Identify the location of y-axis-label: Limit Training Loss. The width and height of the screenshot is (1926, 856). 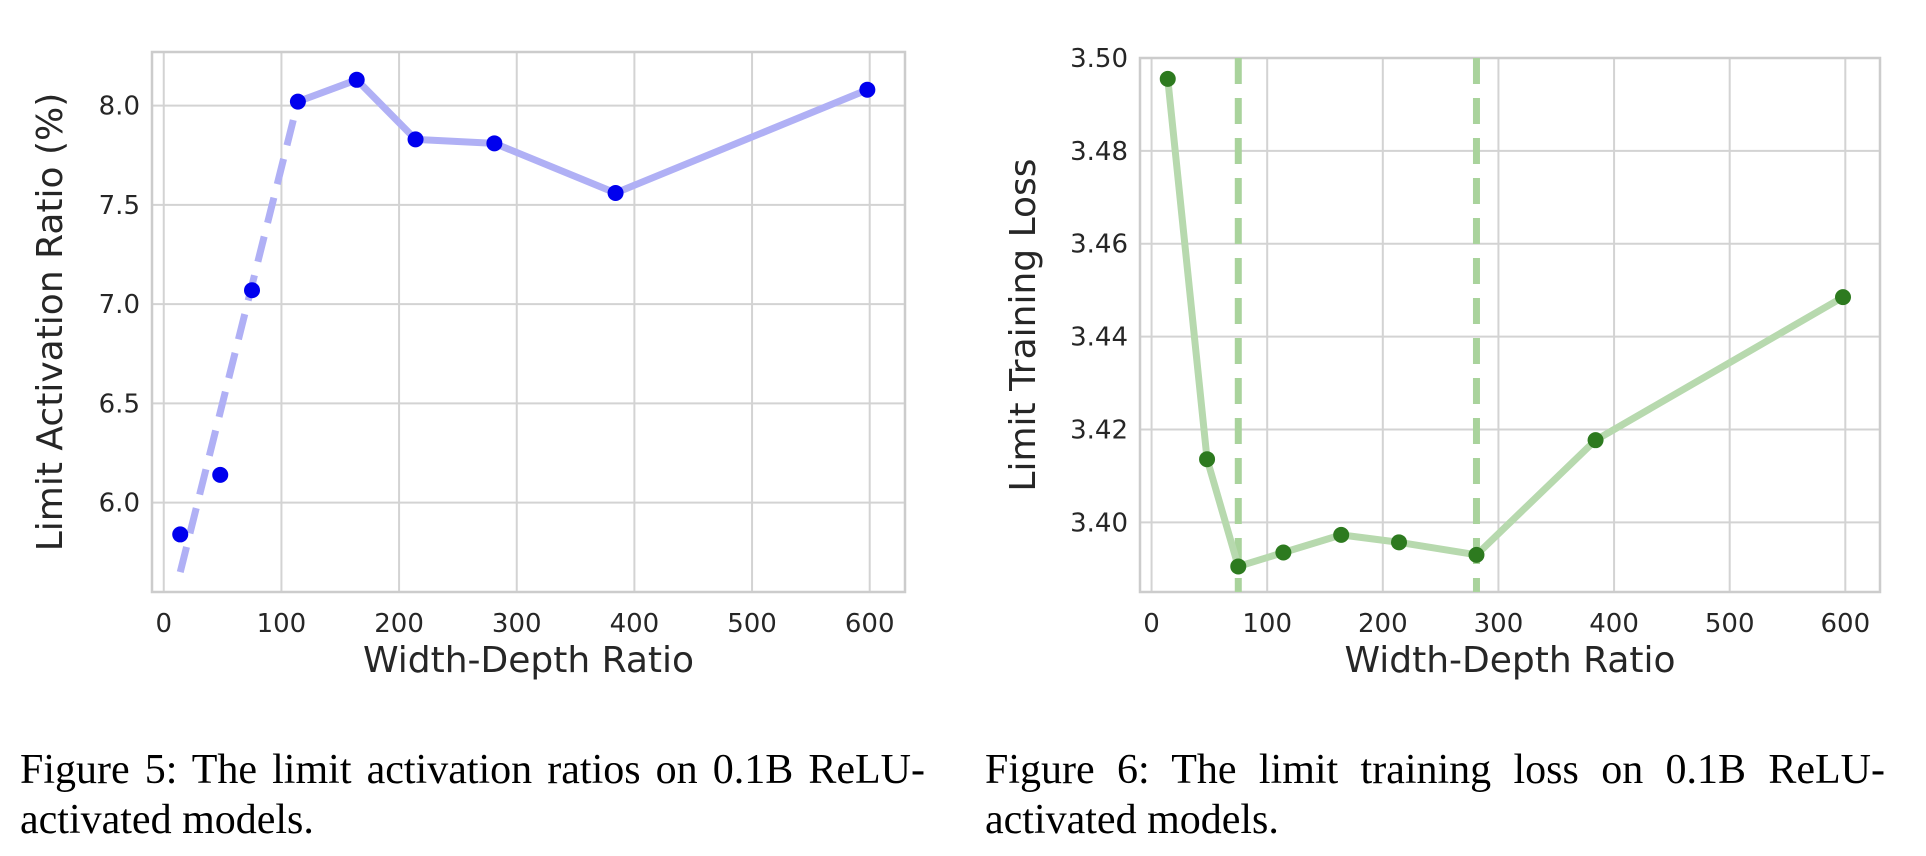
(1023, 324).